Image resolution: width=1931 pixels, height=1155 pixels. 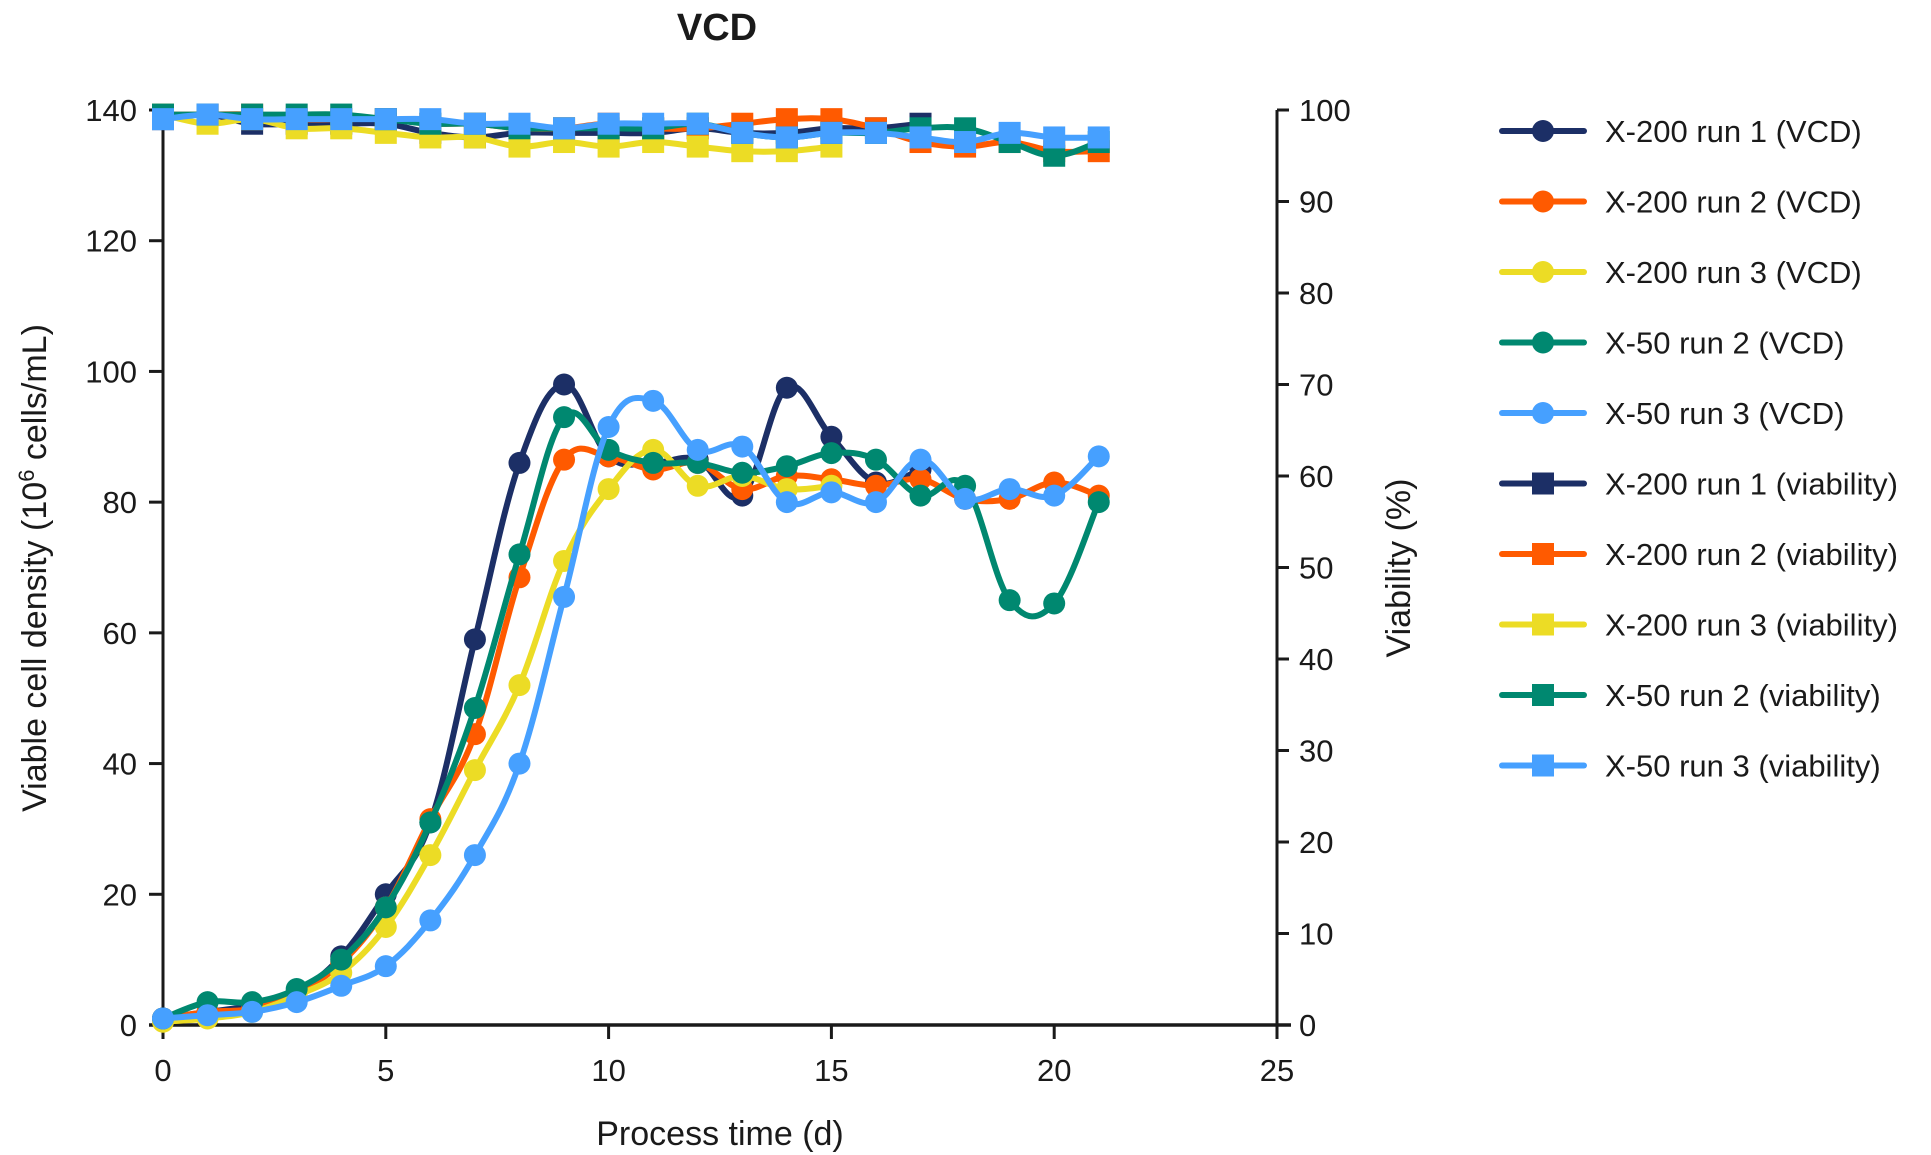 I want to click on y2-tick-label: 10, so click(x=1316, y=934).